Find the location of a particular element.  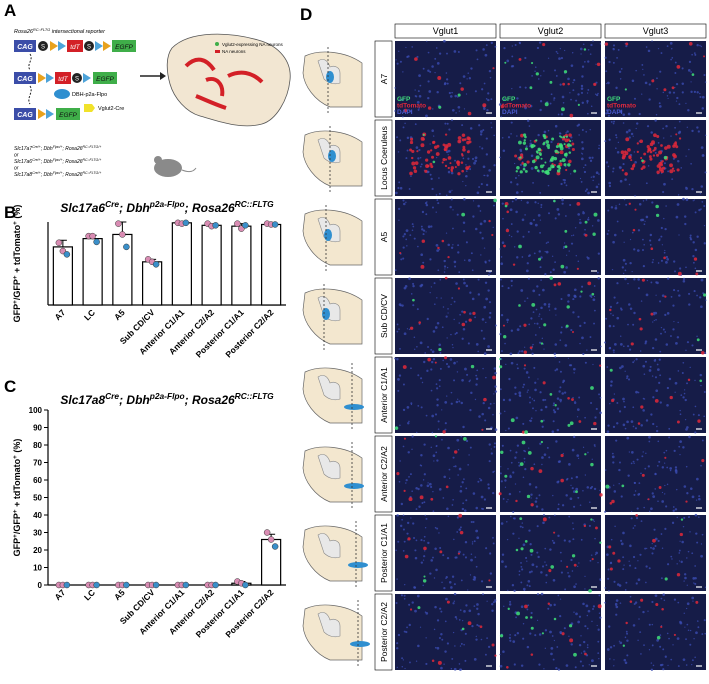

micrograph is located at coordinates (550, 237).